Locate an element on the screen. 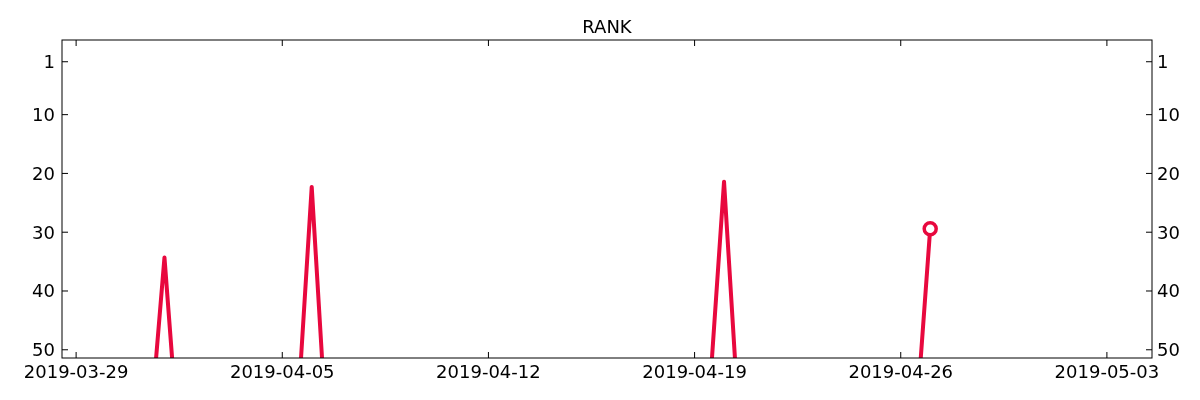  x-tick-label: 2019-05-03 is located at coordinates (1107, 371).